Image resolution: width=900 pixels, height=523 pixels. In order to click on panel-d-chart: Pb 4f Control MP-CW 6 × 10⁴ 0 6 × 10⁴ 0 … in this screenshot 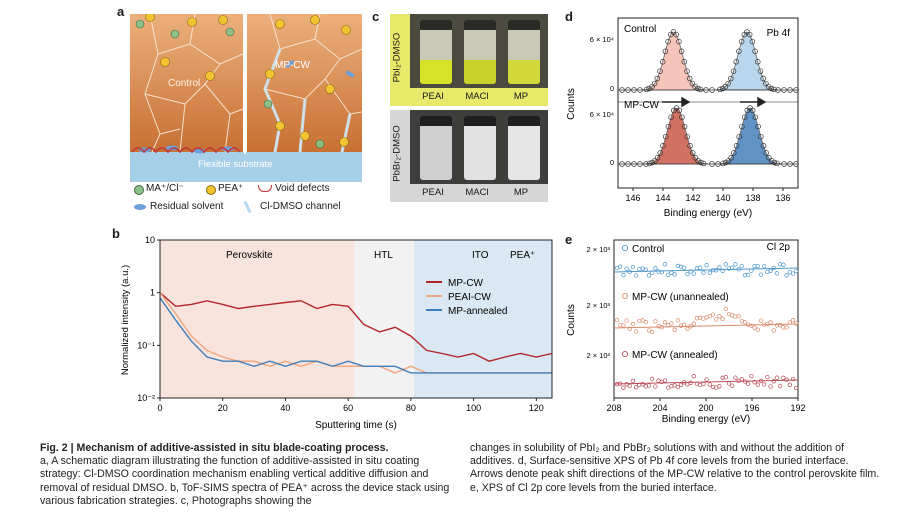, I will do `click(682, 118)`.